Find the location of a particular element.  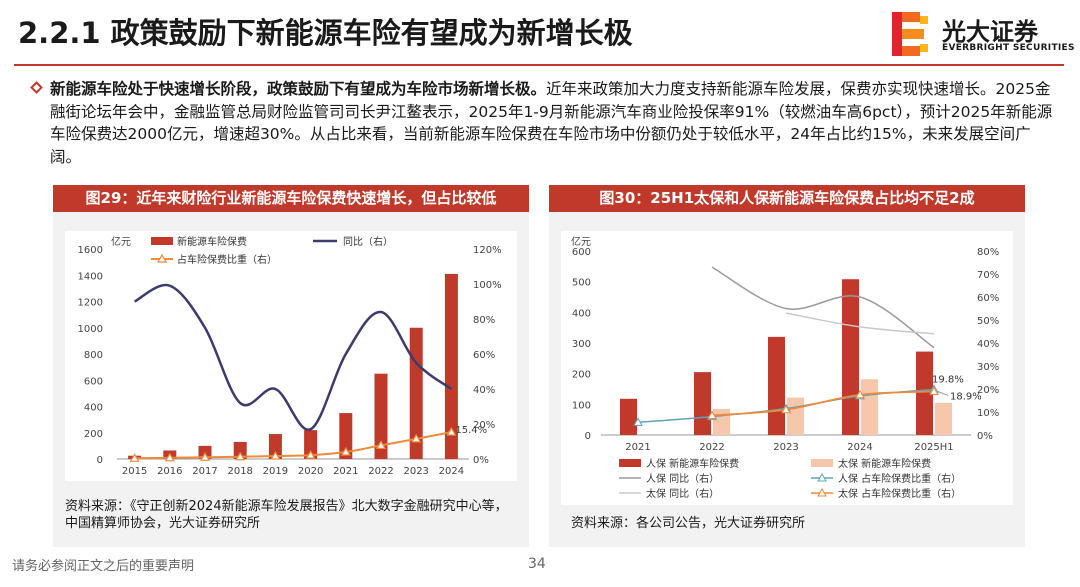

x-tick-label: 2019 is located at coordinates (275, 471).